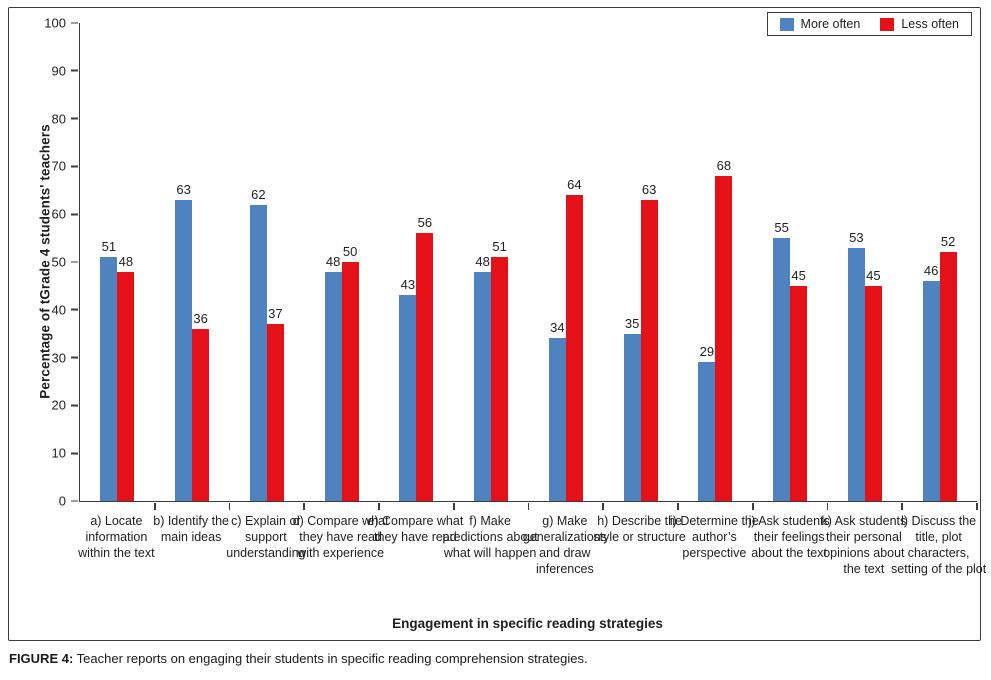 The height and width of the screenshot is (680, 991). Describe the element at coordinates (724, 165) in the screenshot. I see `bar-value-label: 68` at that location.